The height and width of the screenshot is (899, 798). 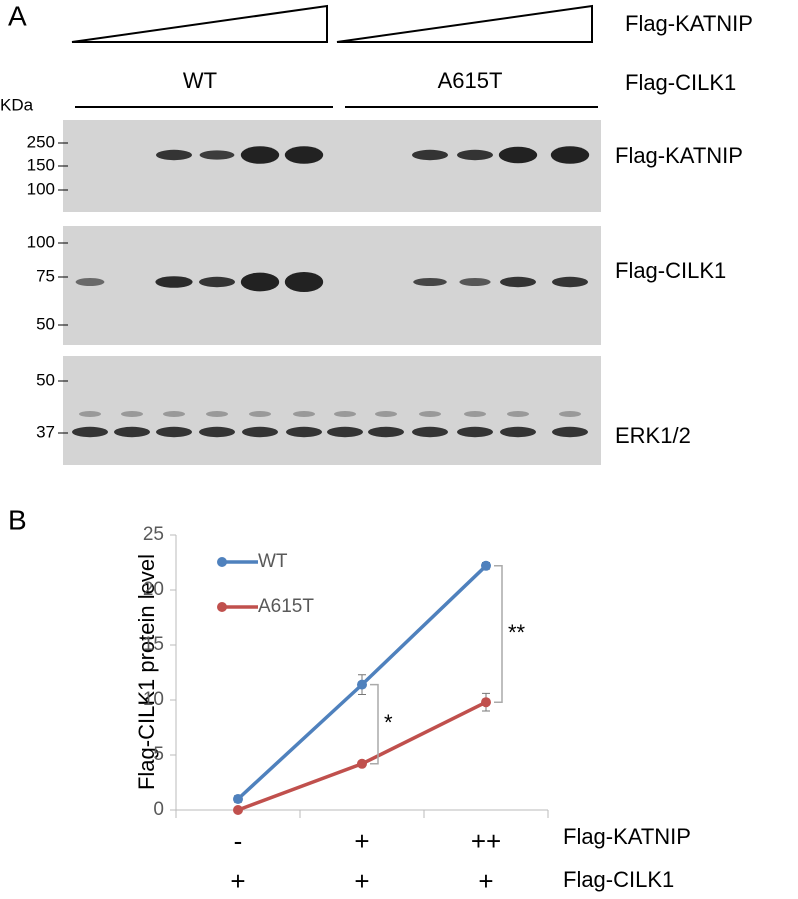 What do you see at coordinates (17, 519) in the screenshot?
I see `panel-label: B` at bounding box center [17, 519].